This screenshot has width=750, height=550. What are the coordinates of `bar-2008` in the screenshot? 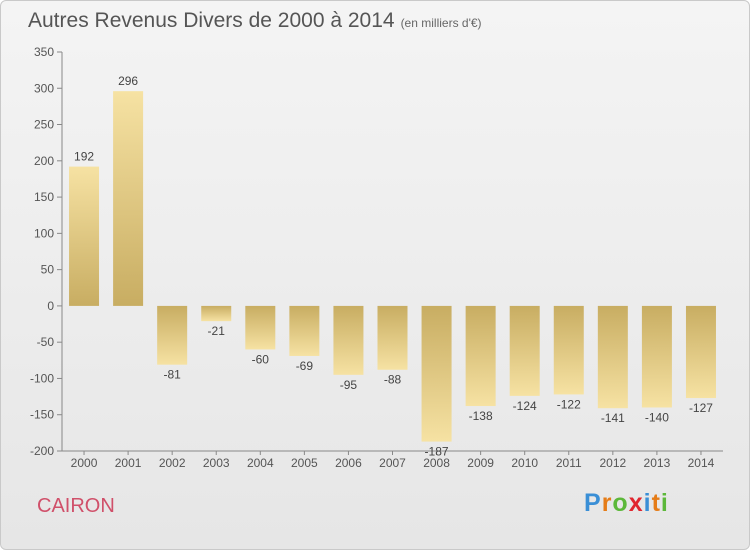 It's located at (436, 373).